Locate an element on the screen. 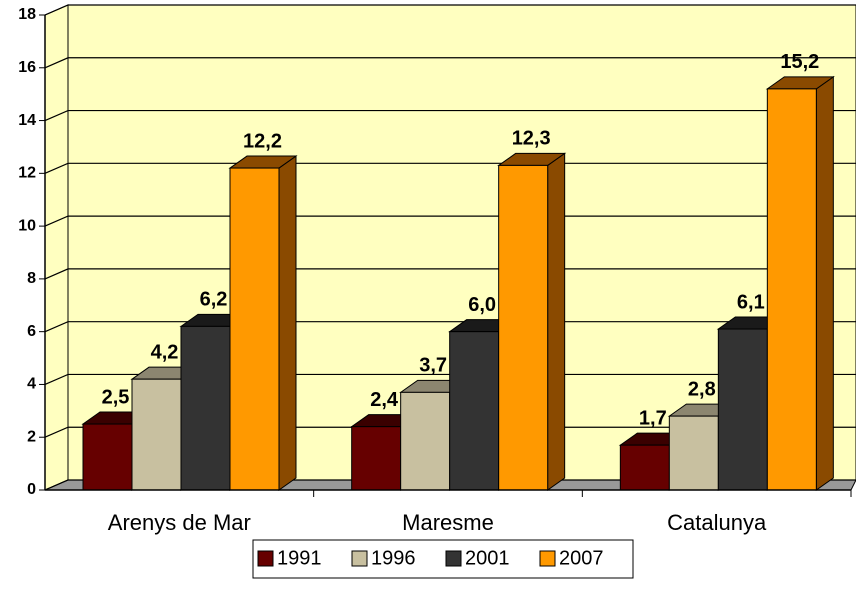 The image size is (856, 606). y-tick-label: 10 is located at coordinates (27, 225).